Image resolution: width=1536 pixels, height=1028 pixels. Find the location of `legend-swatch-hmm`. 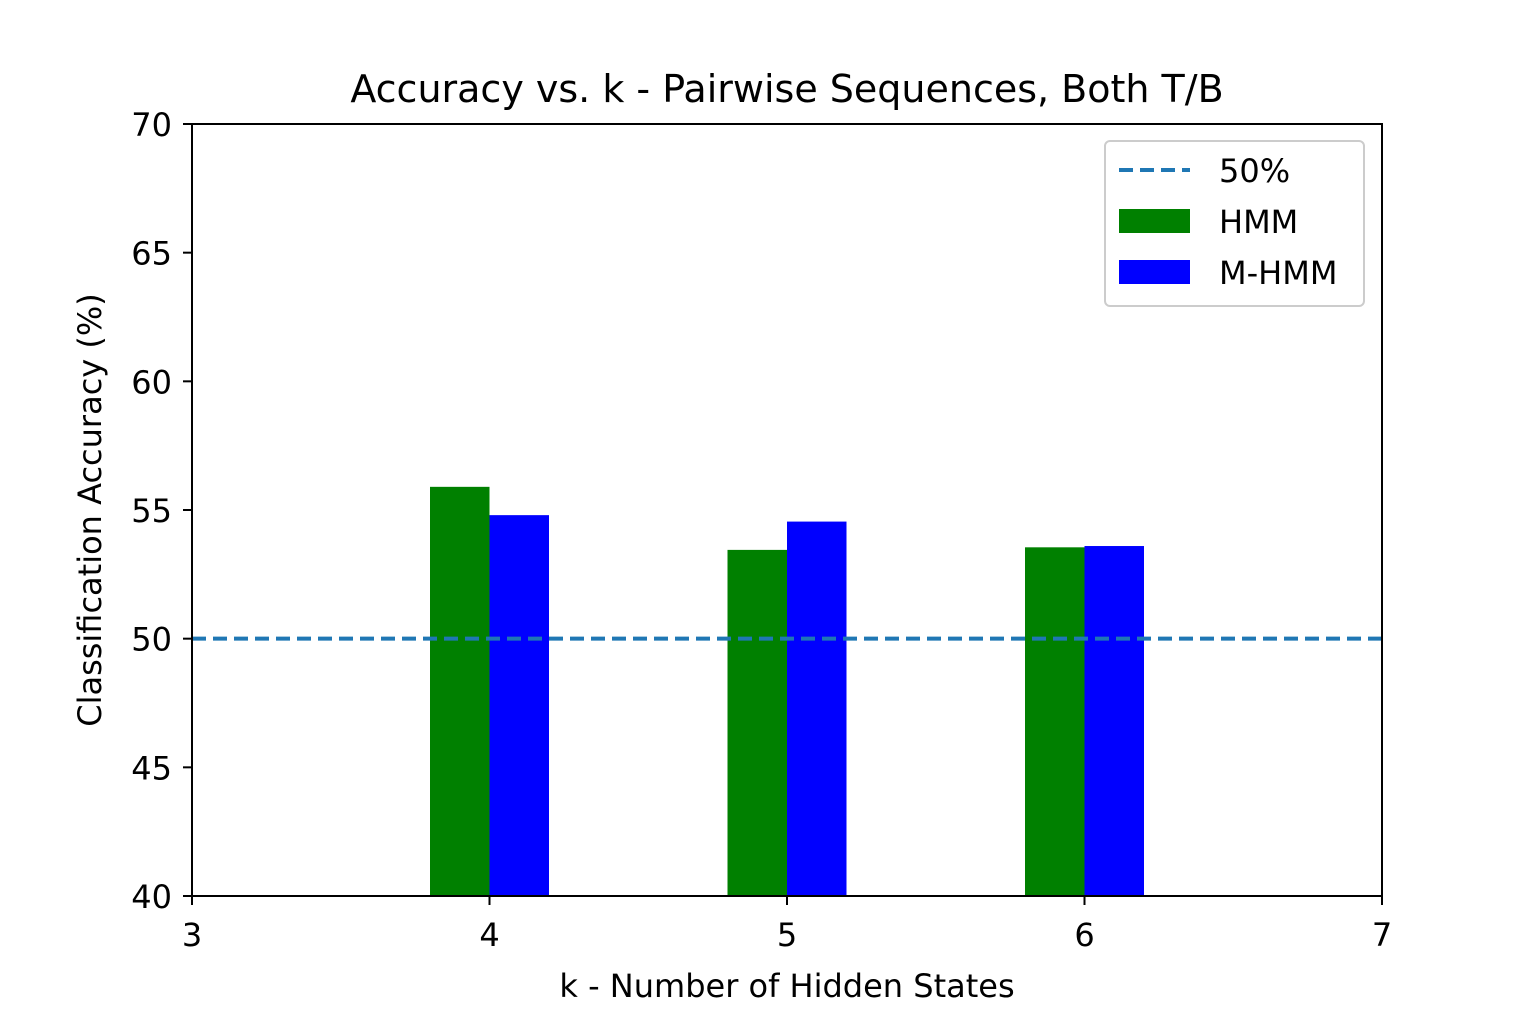

legend-swatch-hmm is located at coordinates (1154, 221).